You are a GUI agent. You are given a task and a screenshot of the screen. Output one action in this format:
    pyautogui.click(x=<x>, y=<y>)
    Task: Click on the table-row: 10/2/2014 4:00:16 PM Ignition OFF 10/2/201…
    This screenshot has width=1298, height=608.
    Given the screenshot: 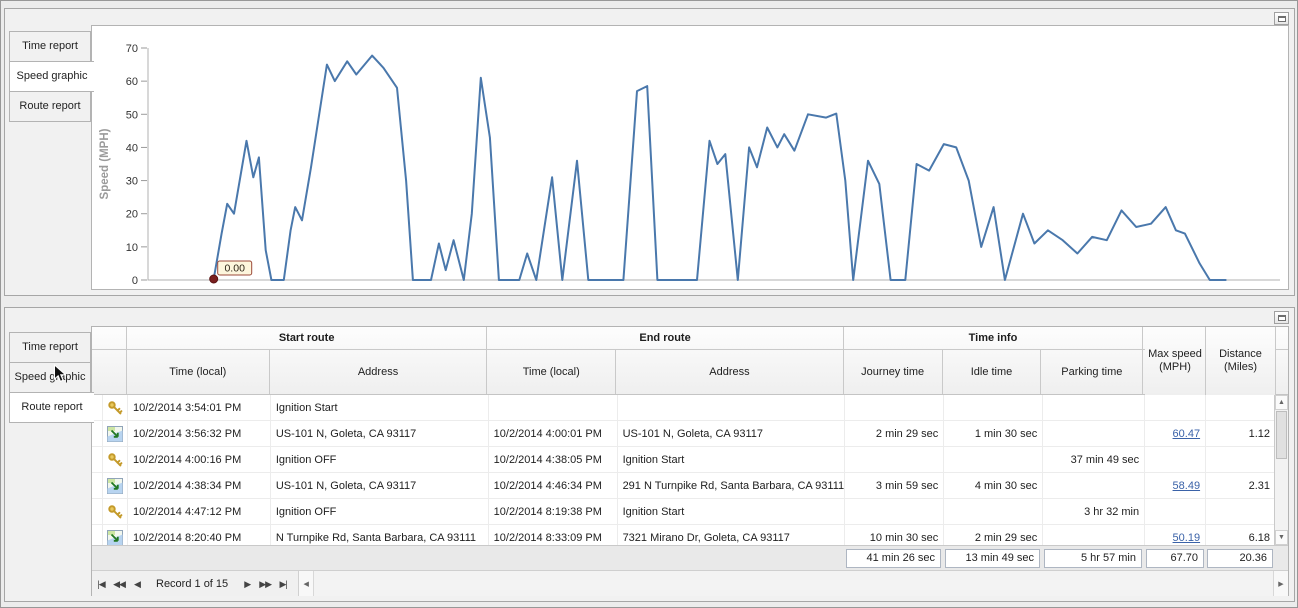 What is the action you would take?
    pyautogui.click(x=684, y=460)
    